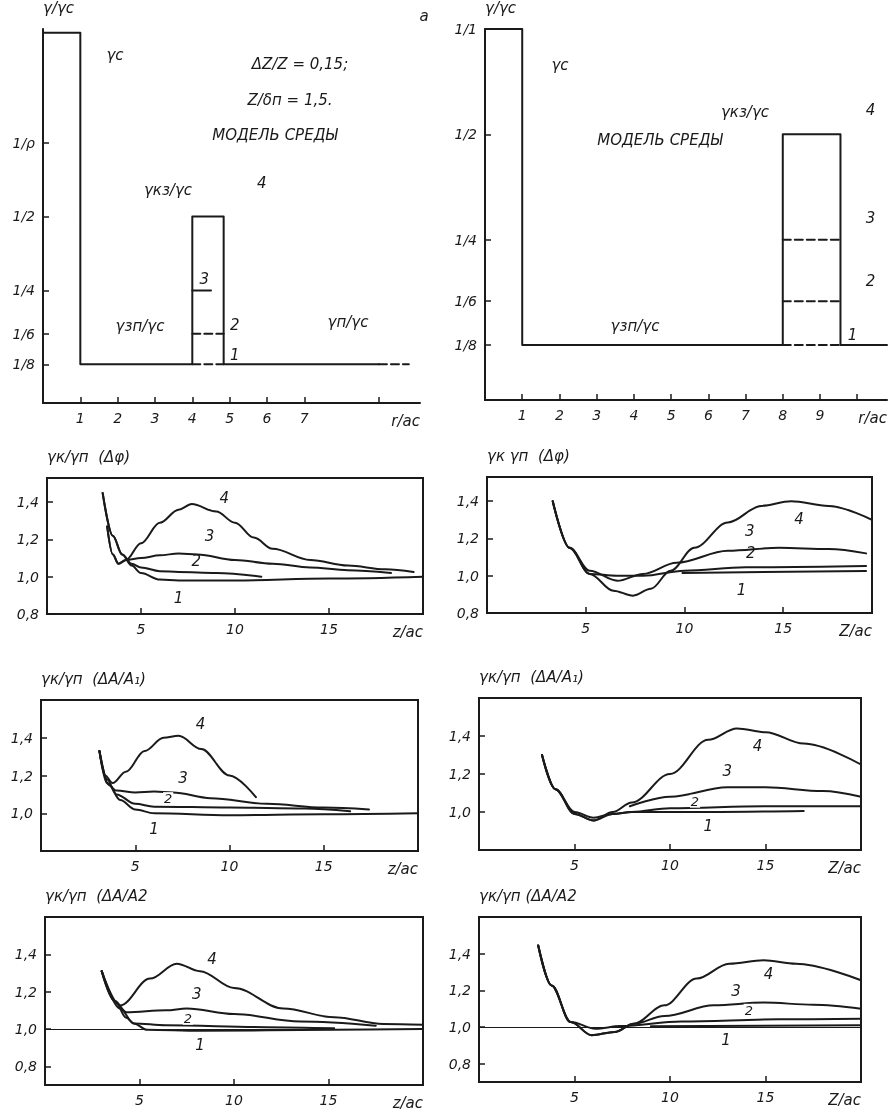  I want to click on y-axis-title: γ/γc, so click(59, 8).